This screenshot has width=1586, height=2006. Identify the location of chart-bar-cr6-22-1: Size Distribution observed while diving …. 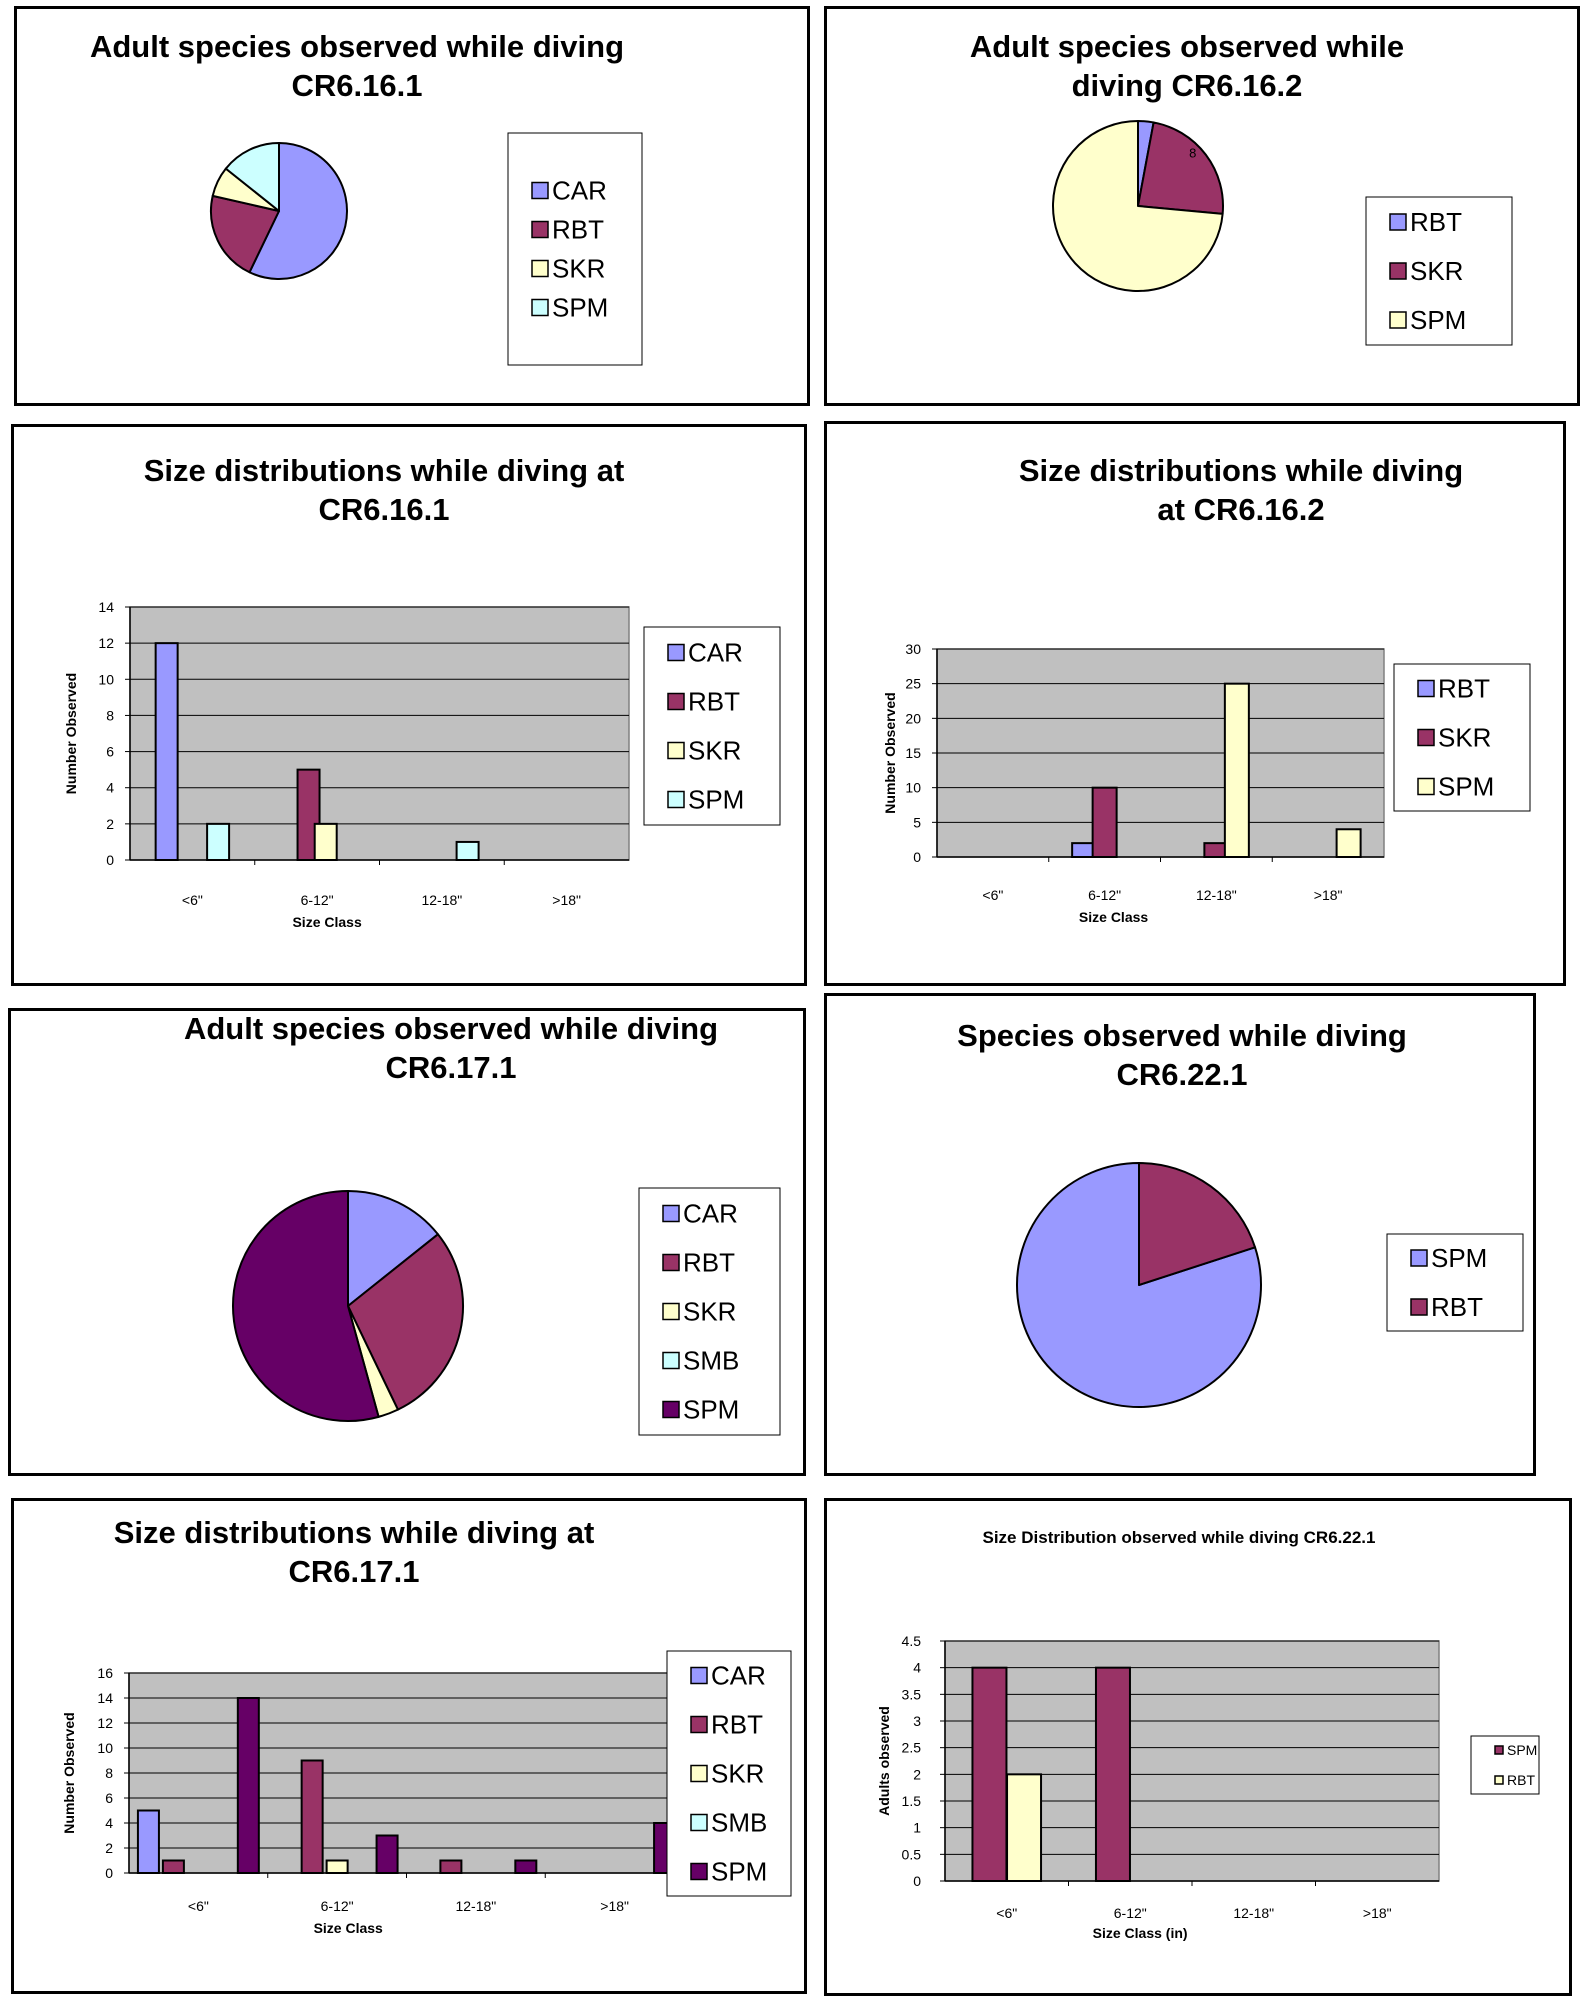
(1208, 1734).